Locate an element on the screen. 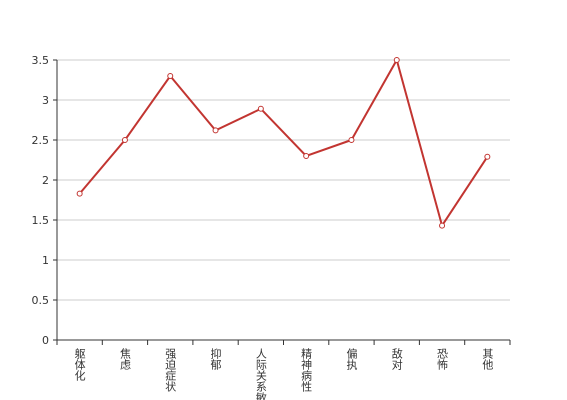 The width and height of the screenshot is (567, 400). y-tick-label: 1.5 is located at coordinates (41, 220).